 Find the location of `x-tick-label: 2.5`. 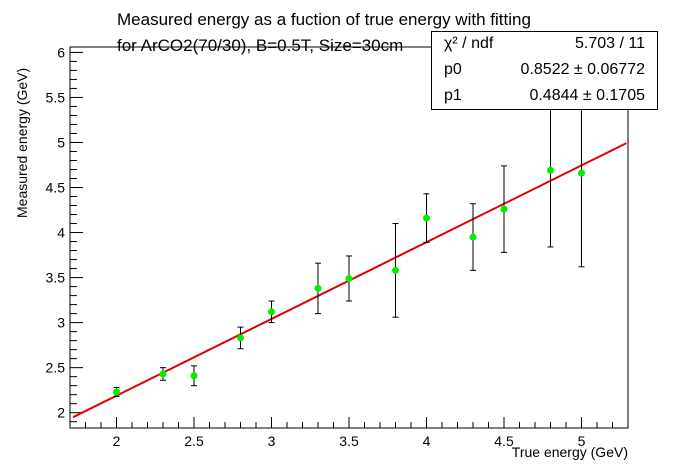

x-tick-label: 2.5 is located at coordinates (194, 441).